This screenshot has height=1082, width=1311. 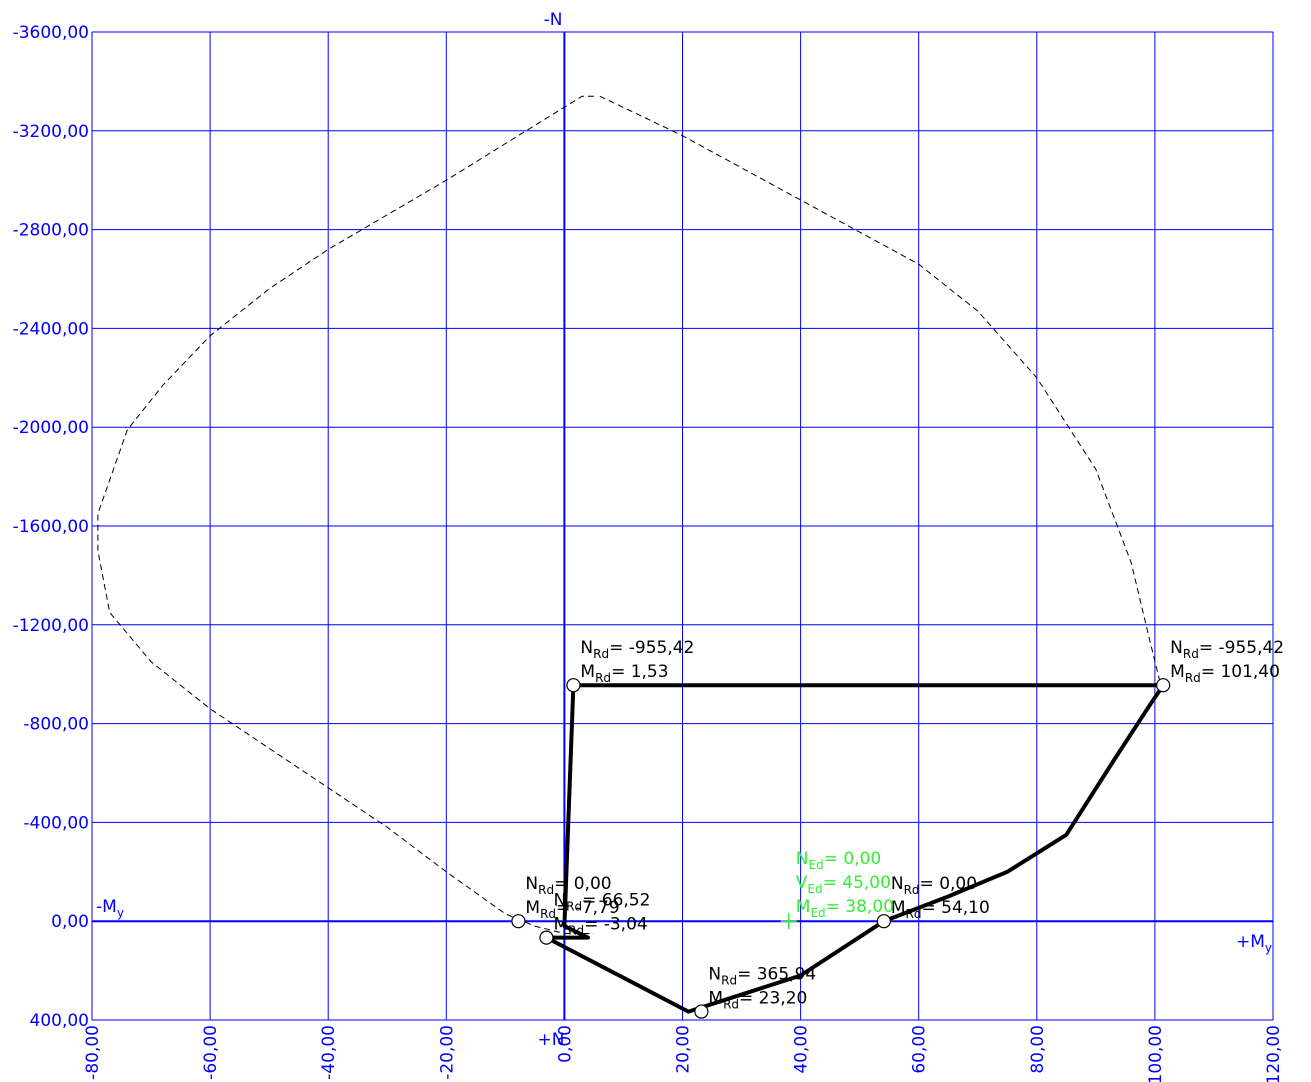 What do you see at coordinates (684, 1049) in the screenshot?
I see `x-tick-label: 20,00` at bounding box center [684, 1049].